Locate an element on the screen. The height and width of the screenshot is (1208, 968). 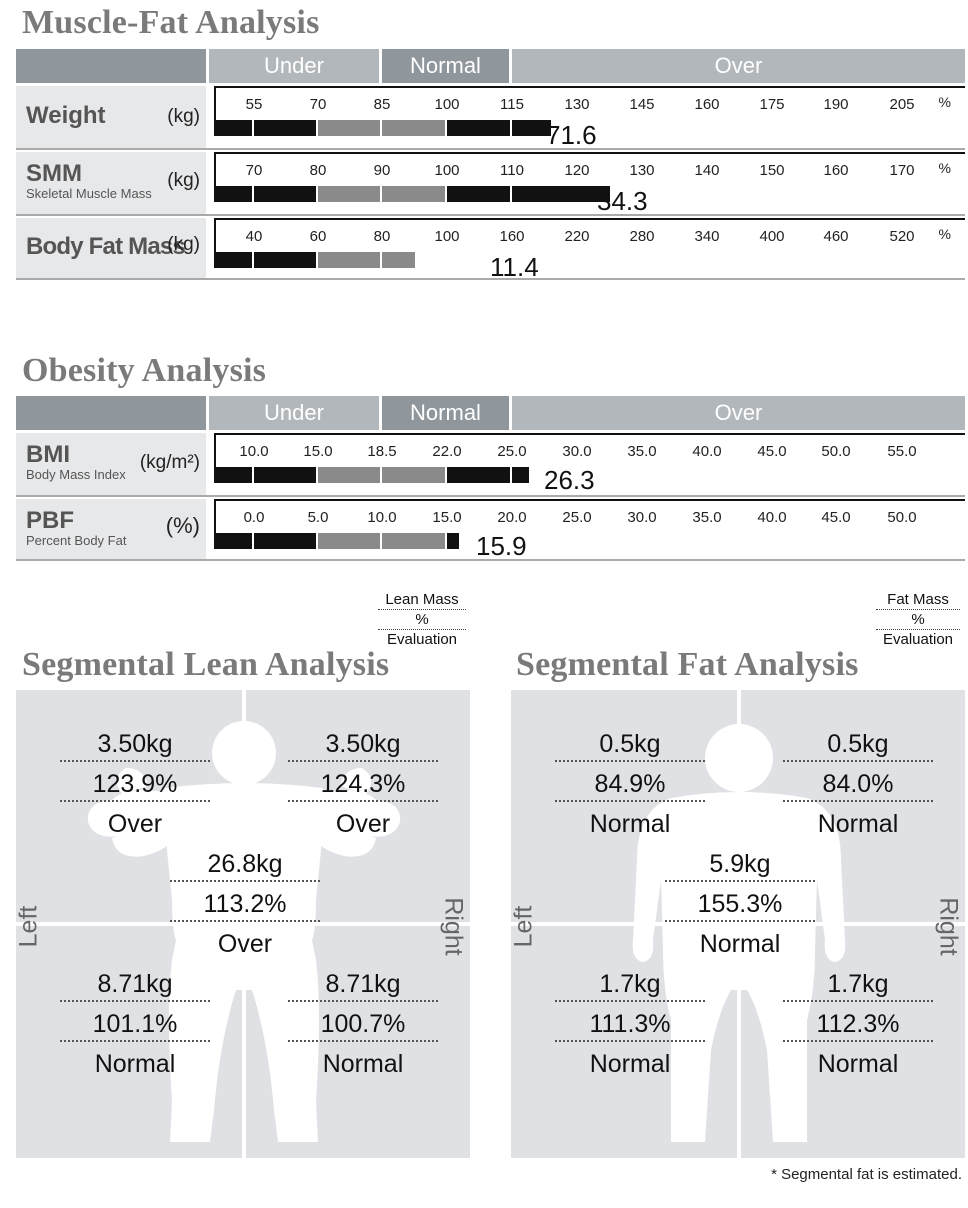
pbf-label: PBF is located at coordinates (50, 520).